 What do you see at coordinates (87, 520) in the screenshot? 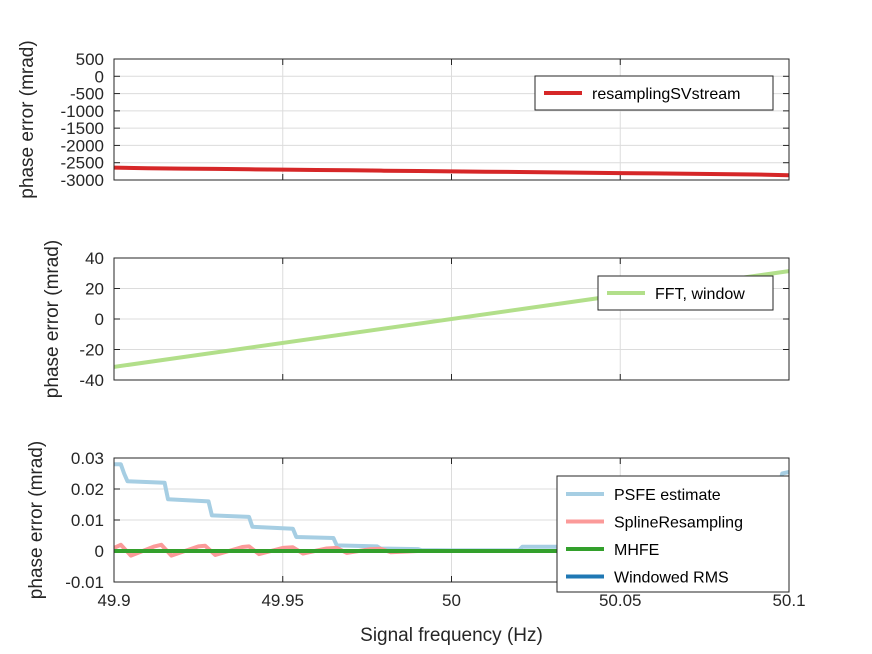
I see `y-tick-label: 0.01` at bounding box center [87, 520].